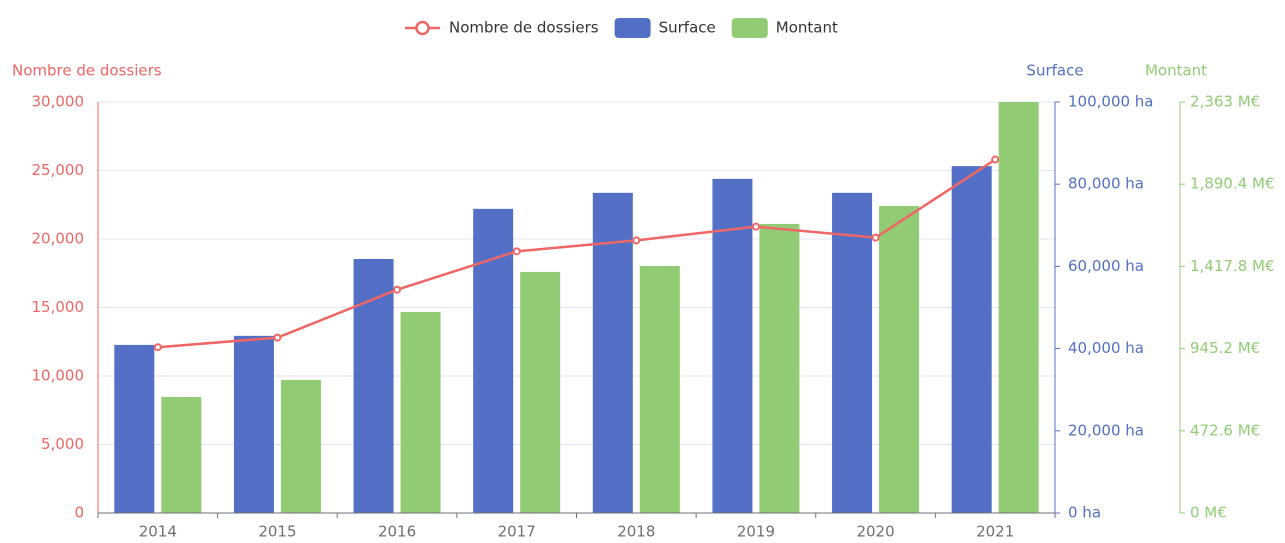  Describe the element at coordinates (1208, 513) in the screenshot. I see `y3-tick-label: 0 M€` at that location.